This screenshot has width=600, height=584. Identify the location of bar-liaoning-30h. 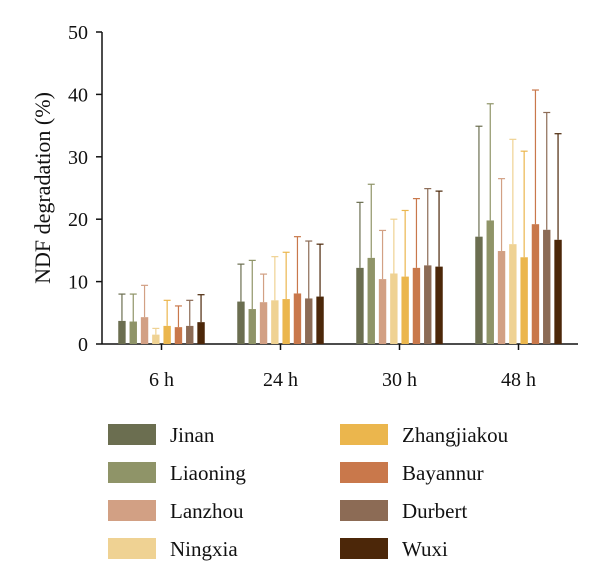
(371, 300).